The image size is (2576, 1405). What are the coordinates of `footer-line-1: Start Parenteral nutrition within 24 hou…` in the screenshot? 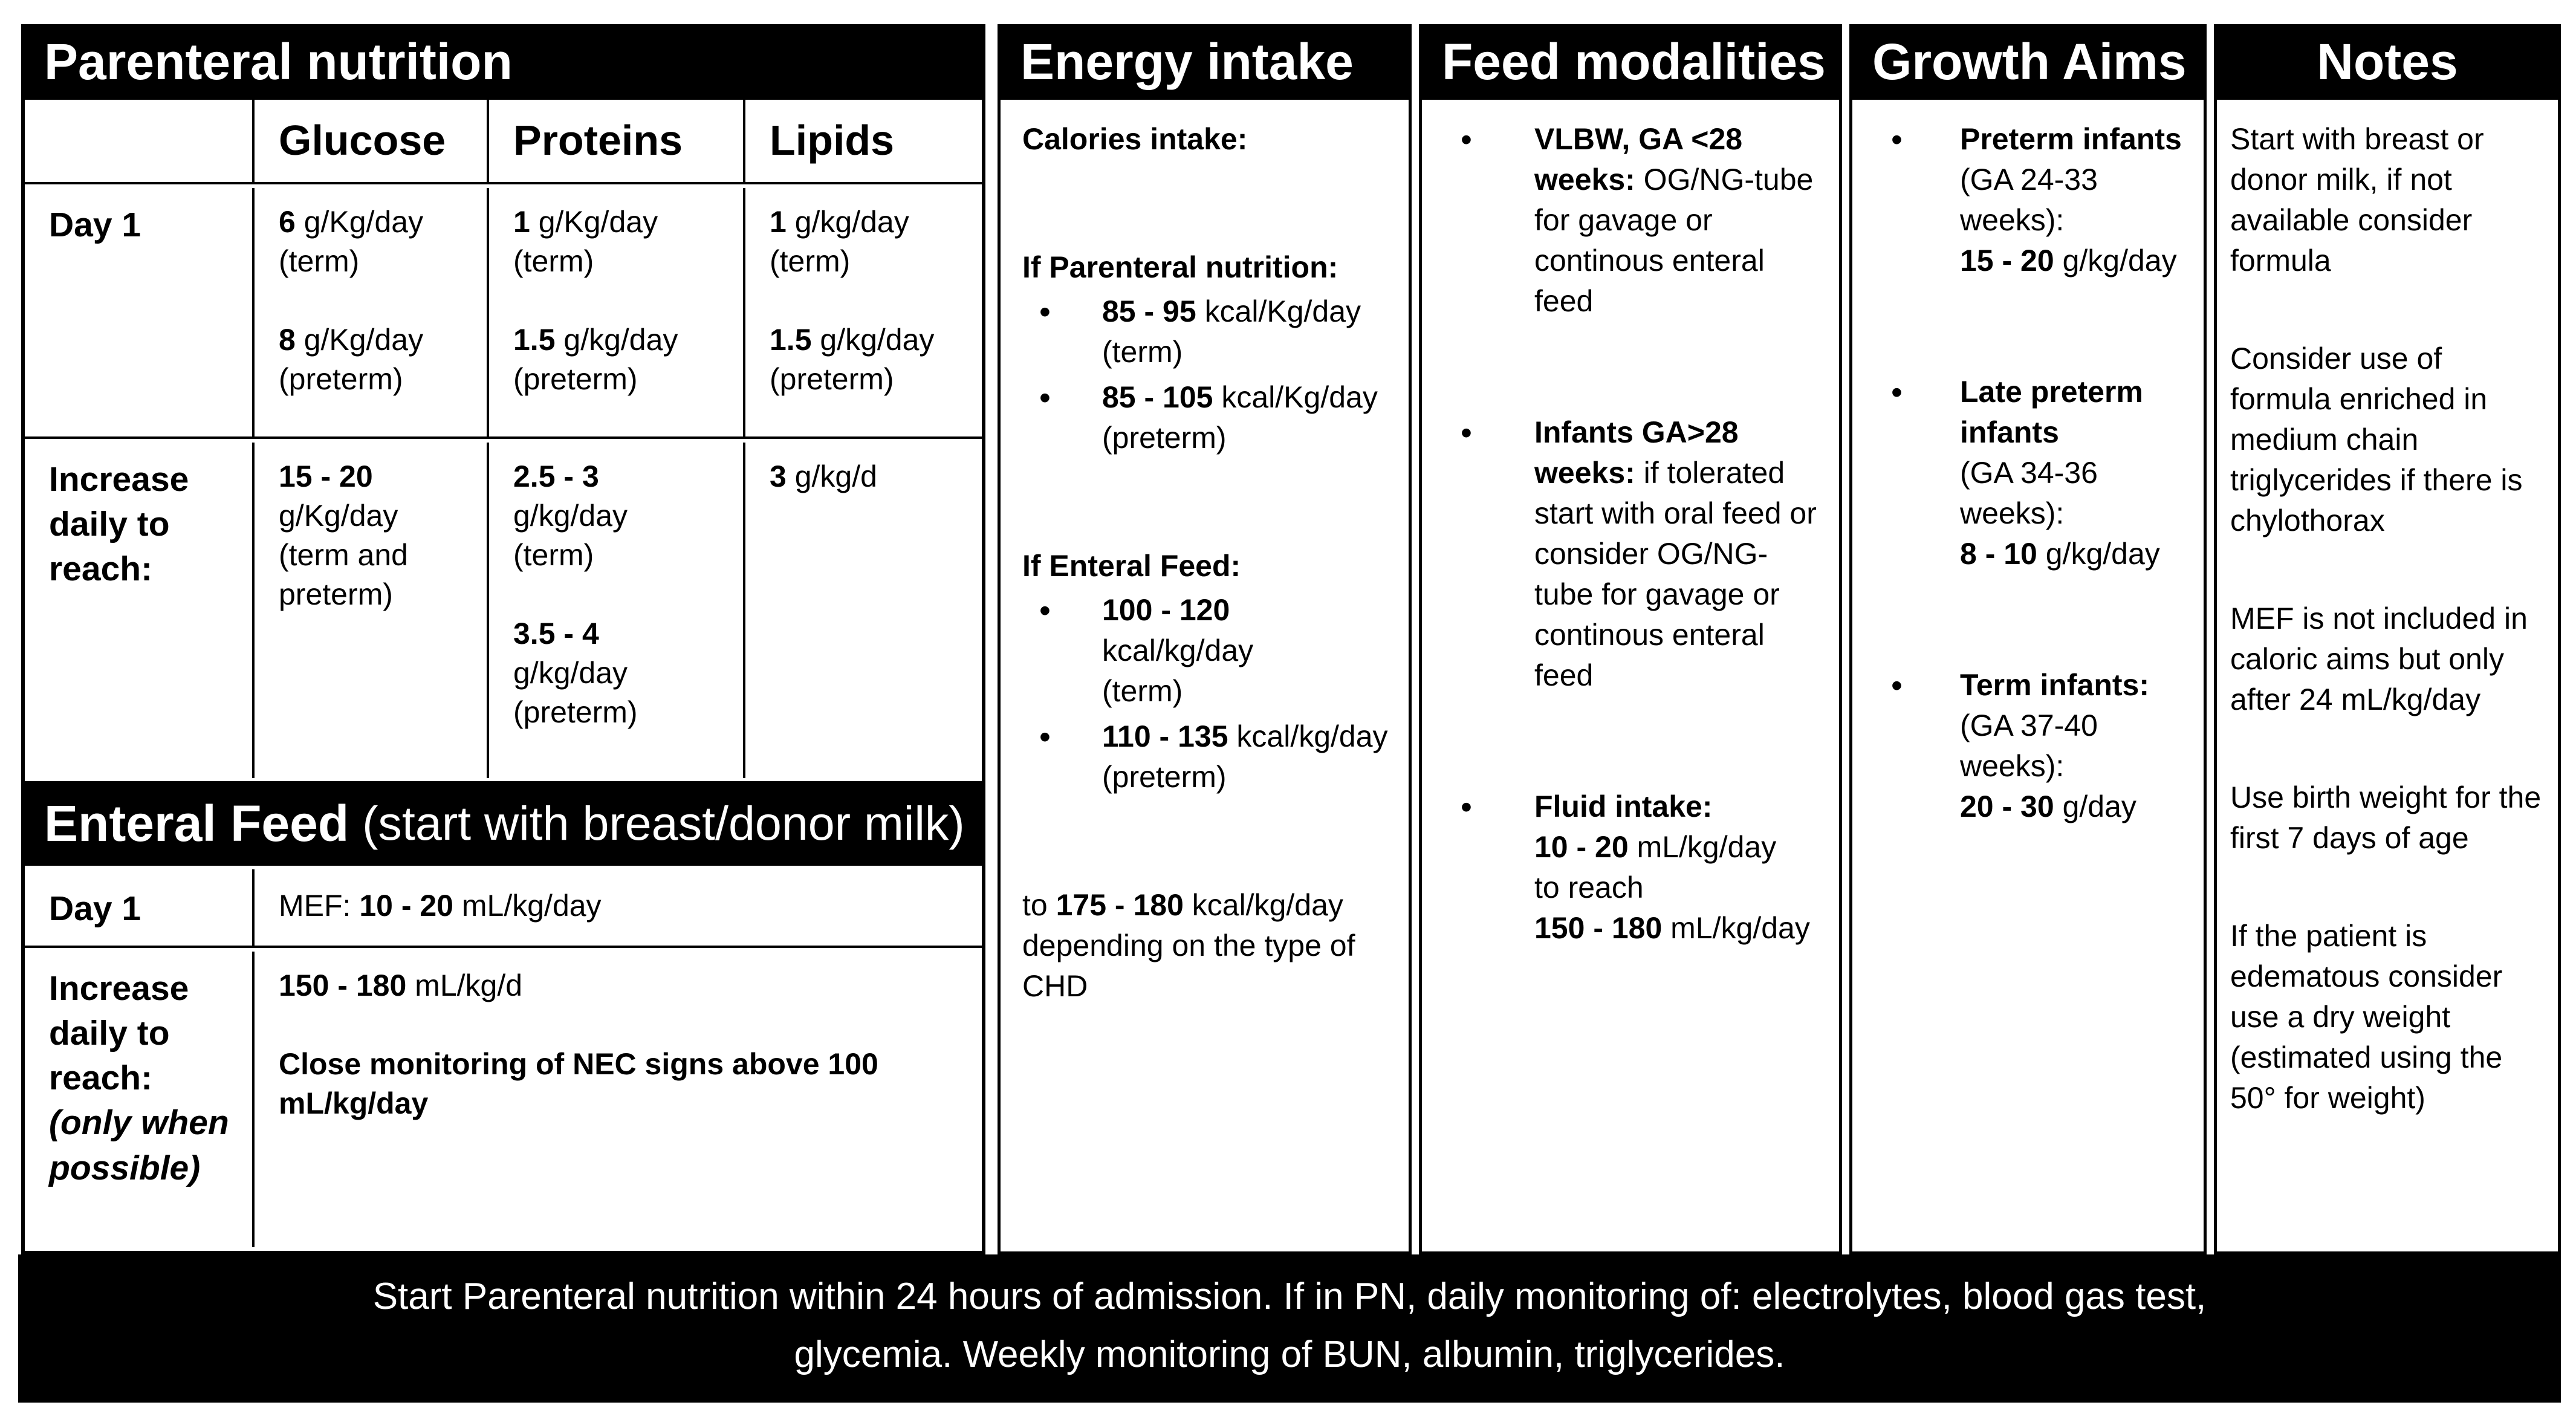 It's located at (1289, 1296).